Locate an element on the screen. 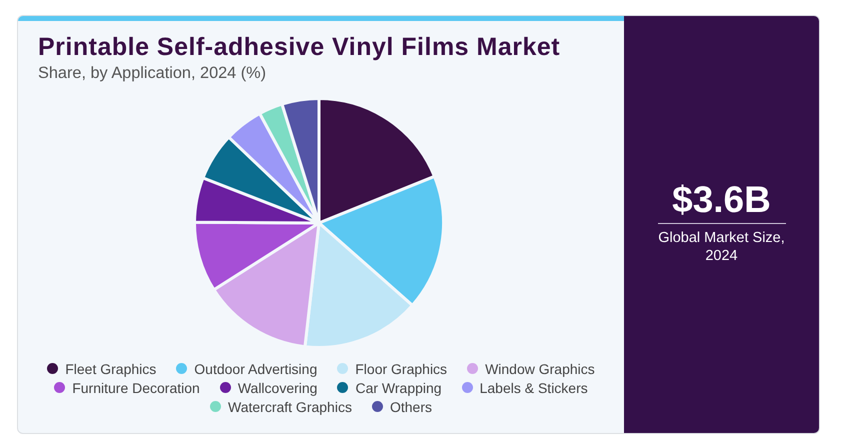  legend-label: Wallcovering is located at coordinates (278, 388).